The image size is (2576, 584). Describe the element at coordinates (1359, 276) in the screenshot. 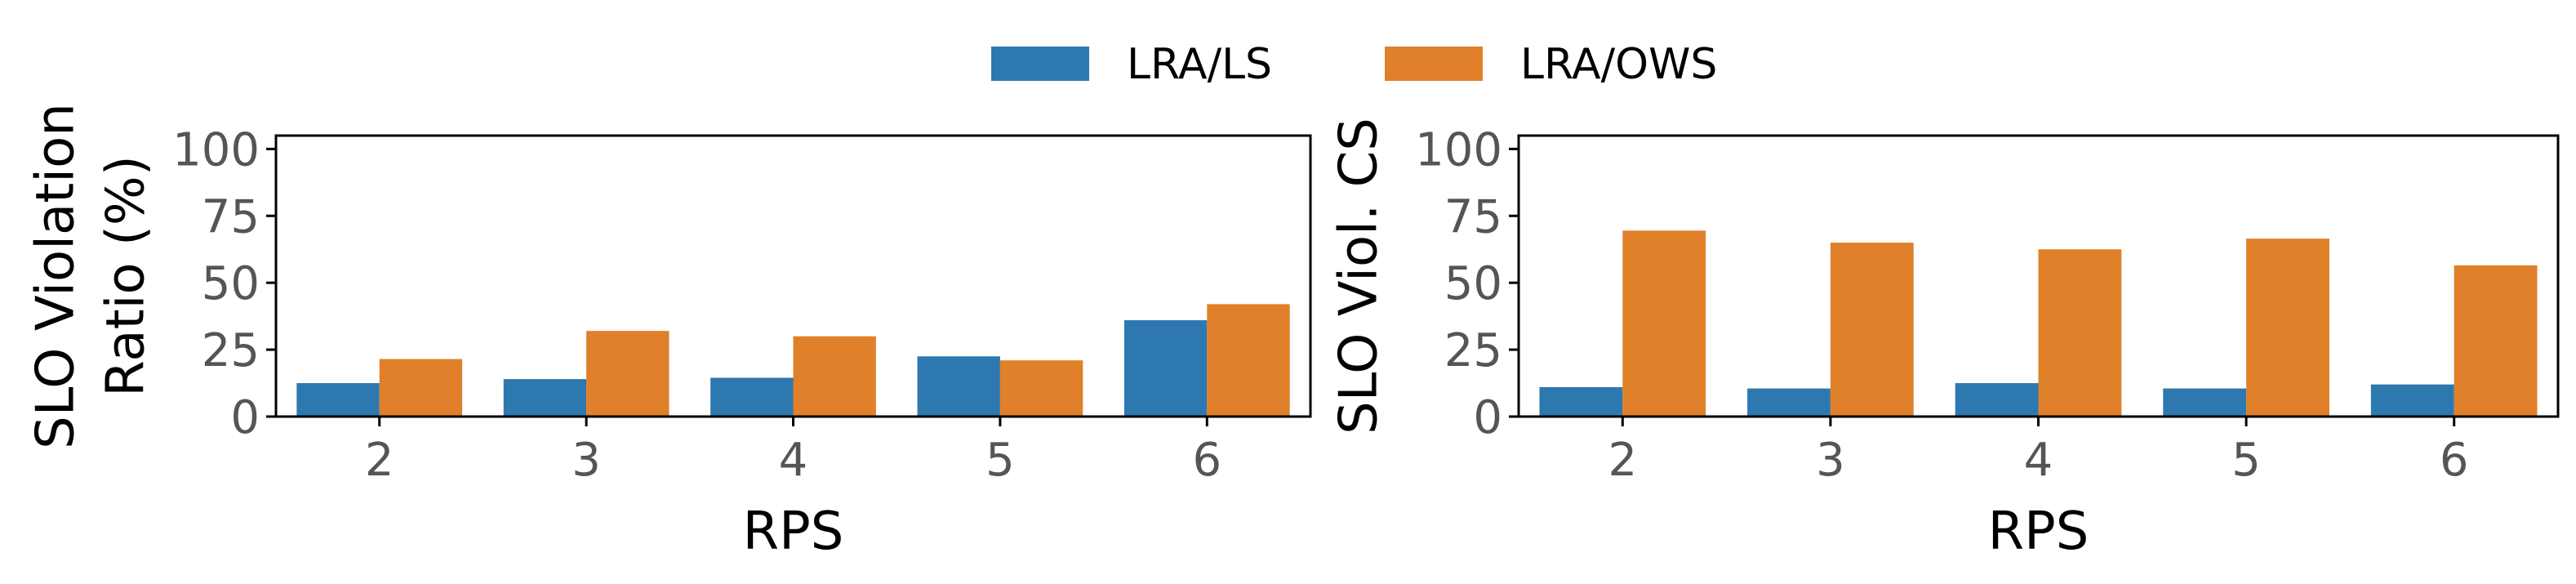

I see `y-axis-label: SLO Viol. CS` at that location.